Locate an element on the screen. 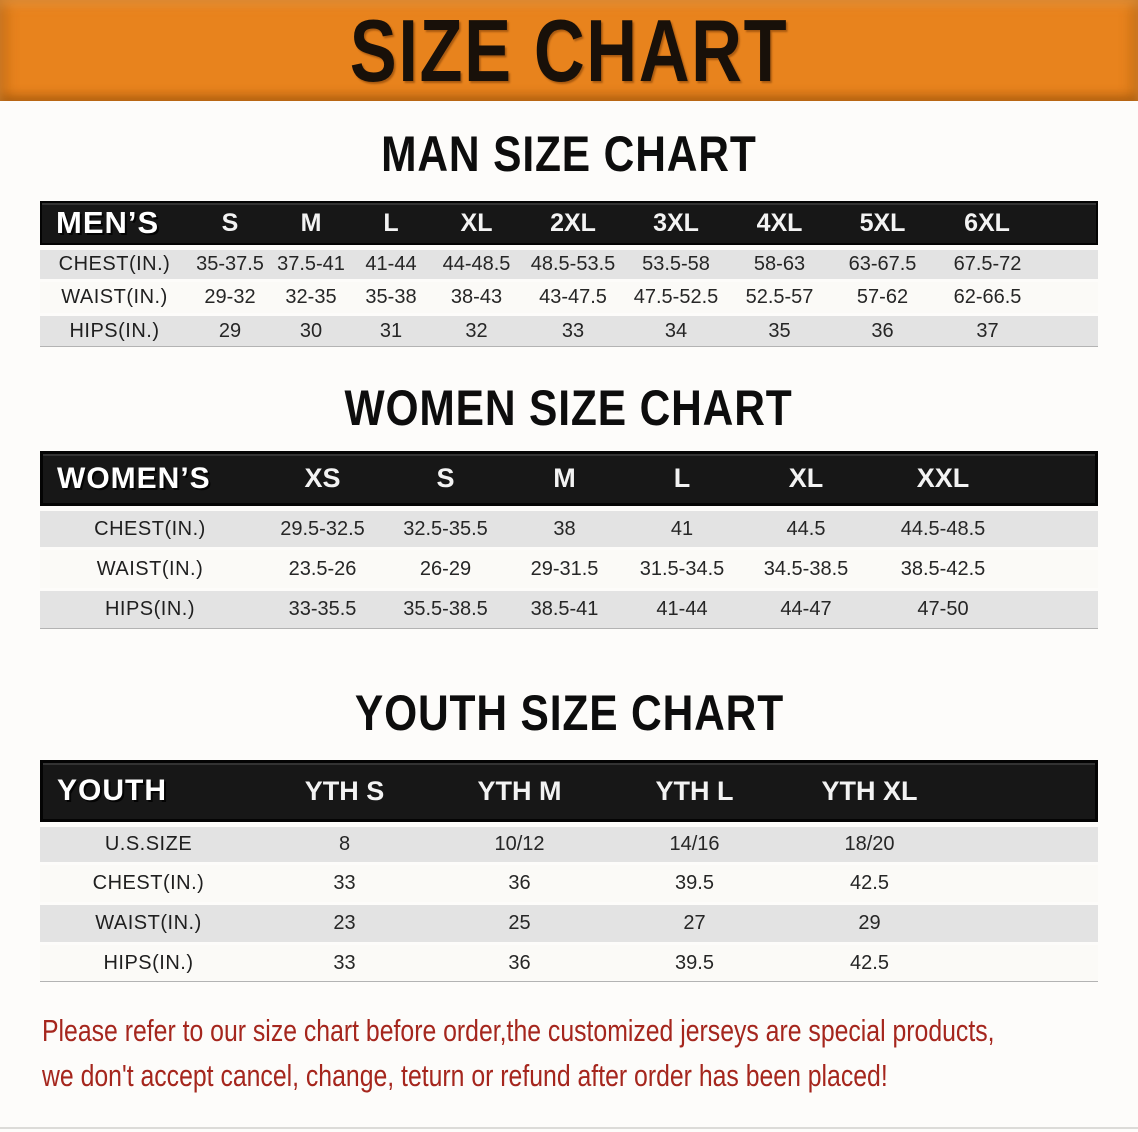  header-cell: YTH L is located at coordinates (694, 791).